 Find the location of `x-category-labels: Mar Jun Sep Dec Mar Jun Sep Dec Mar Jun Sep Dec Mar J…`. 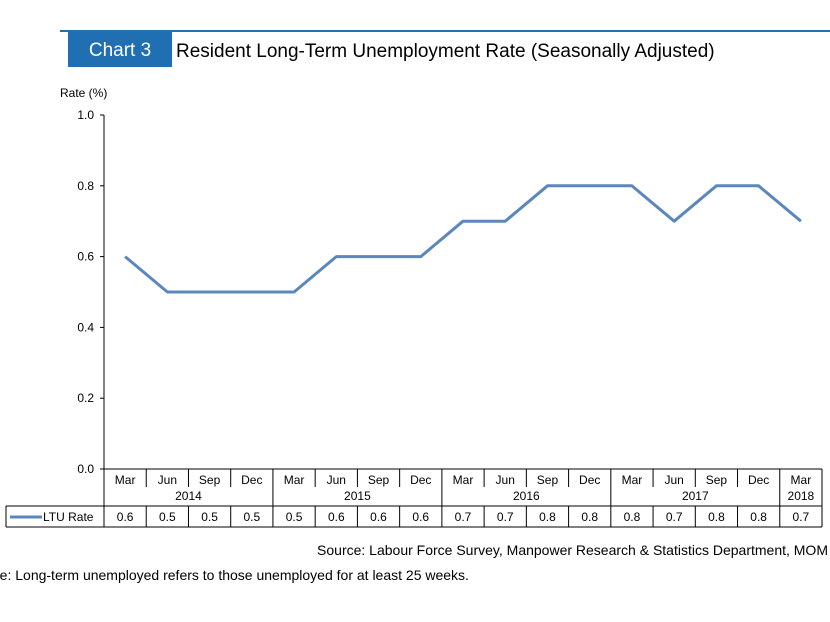

x-category-labels: Mar Jun Sep Dec Mar Jun Sep Dec Mar Jun Sep Dec Mar J… is located at coordinates (463, 478).